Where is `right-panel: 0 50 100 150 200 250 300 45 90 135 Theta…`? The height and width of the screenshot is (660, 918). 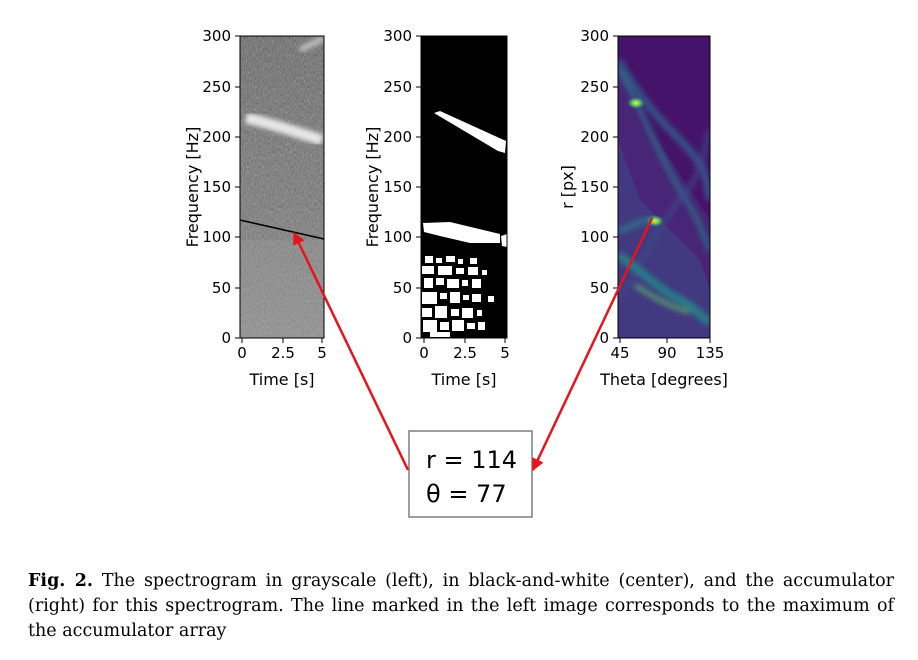 right-panel: 0 50 100 150 200 250 300 45 90 135 Theta… is located at coordinates (643, 208).